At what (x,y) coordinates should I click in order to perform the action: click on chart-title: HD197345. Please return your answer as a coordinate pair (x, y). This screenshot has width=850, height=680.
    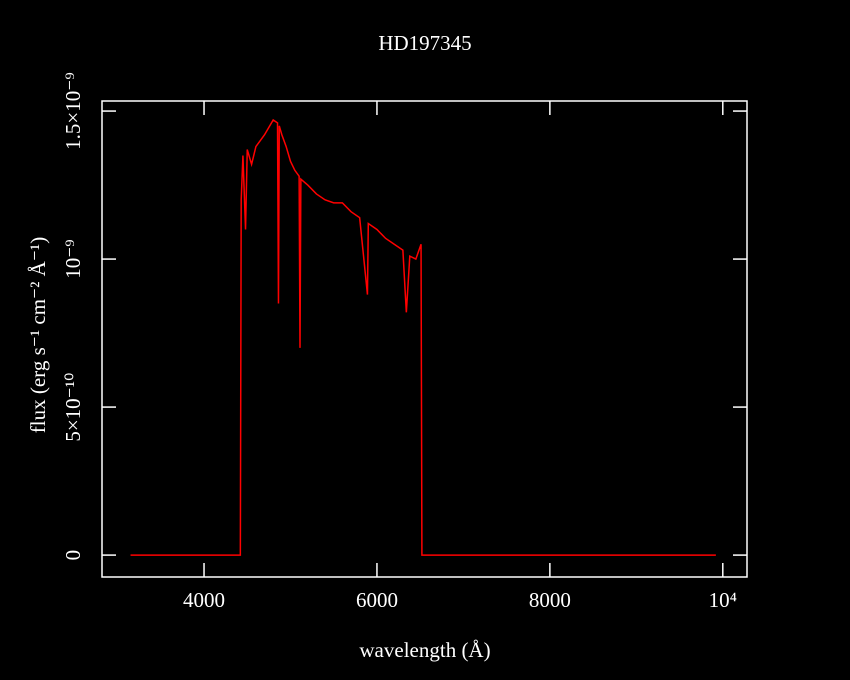
    Looking at the image, I should click on (424, 43).